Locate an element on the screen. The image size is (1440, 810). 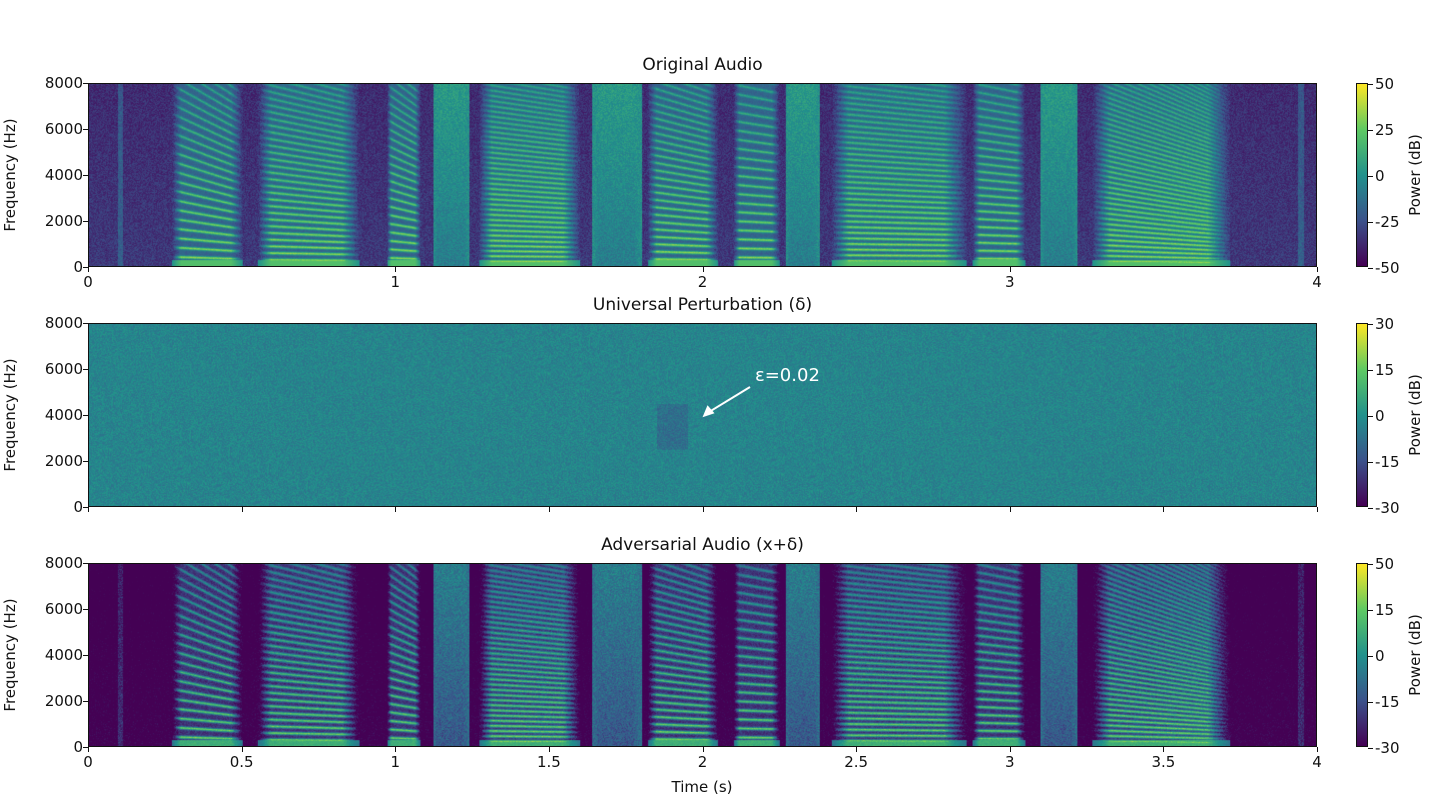
x-axis-label: Time (s) is located at coordinates (702, 787).